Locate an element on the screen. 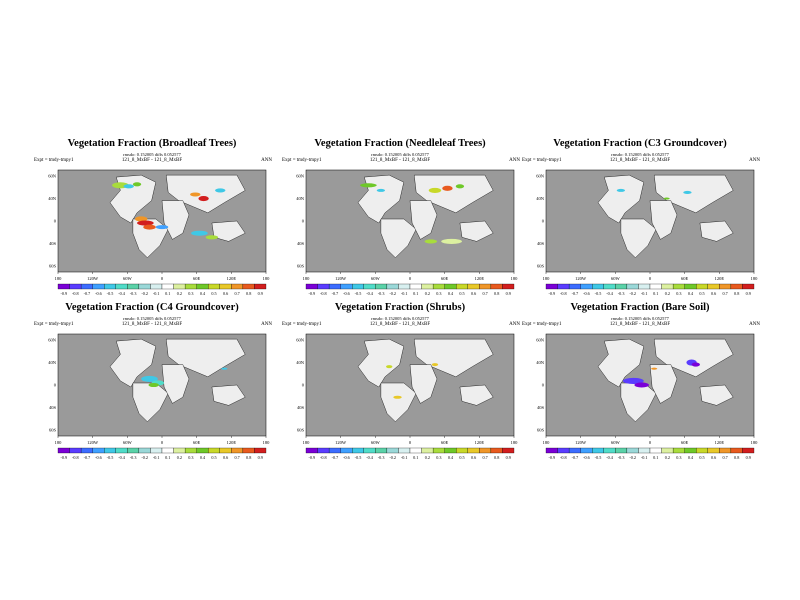 Image resolution: width=800 pixels, height=600 pixels. colorbar-label: -0.8 is located at coordinates (323, 293).